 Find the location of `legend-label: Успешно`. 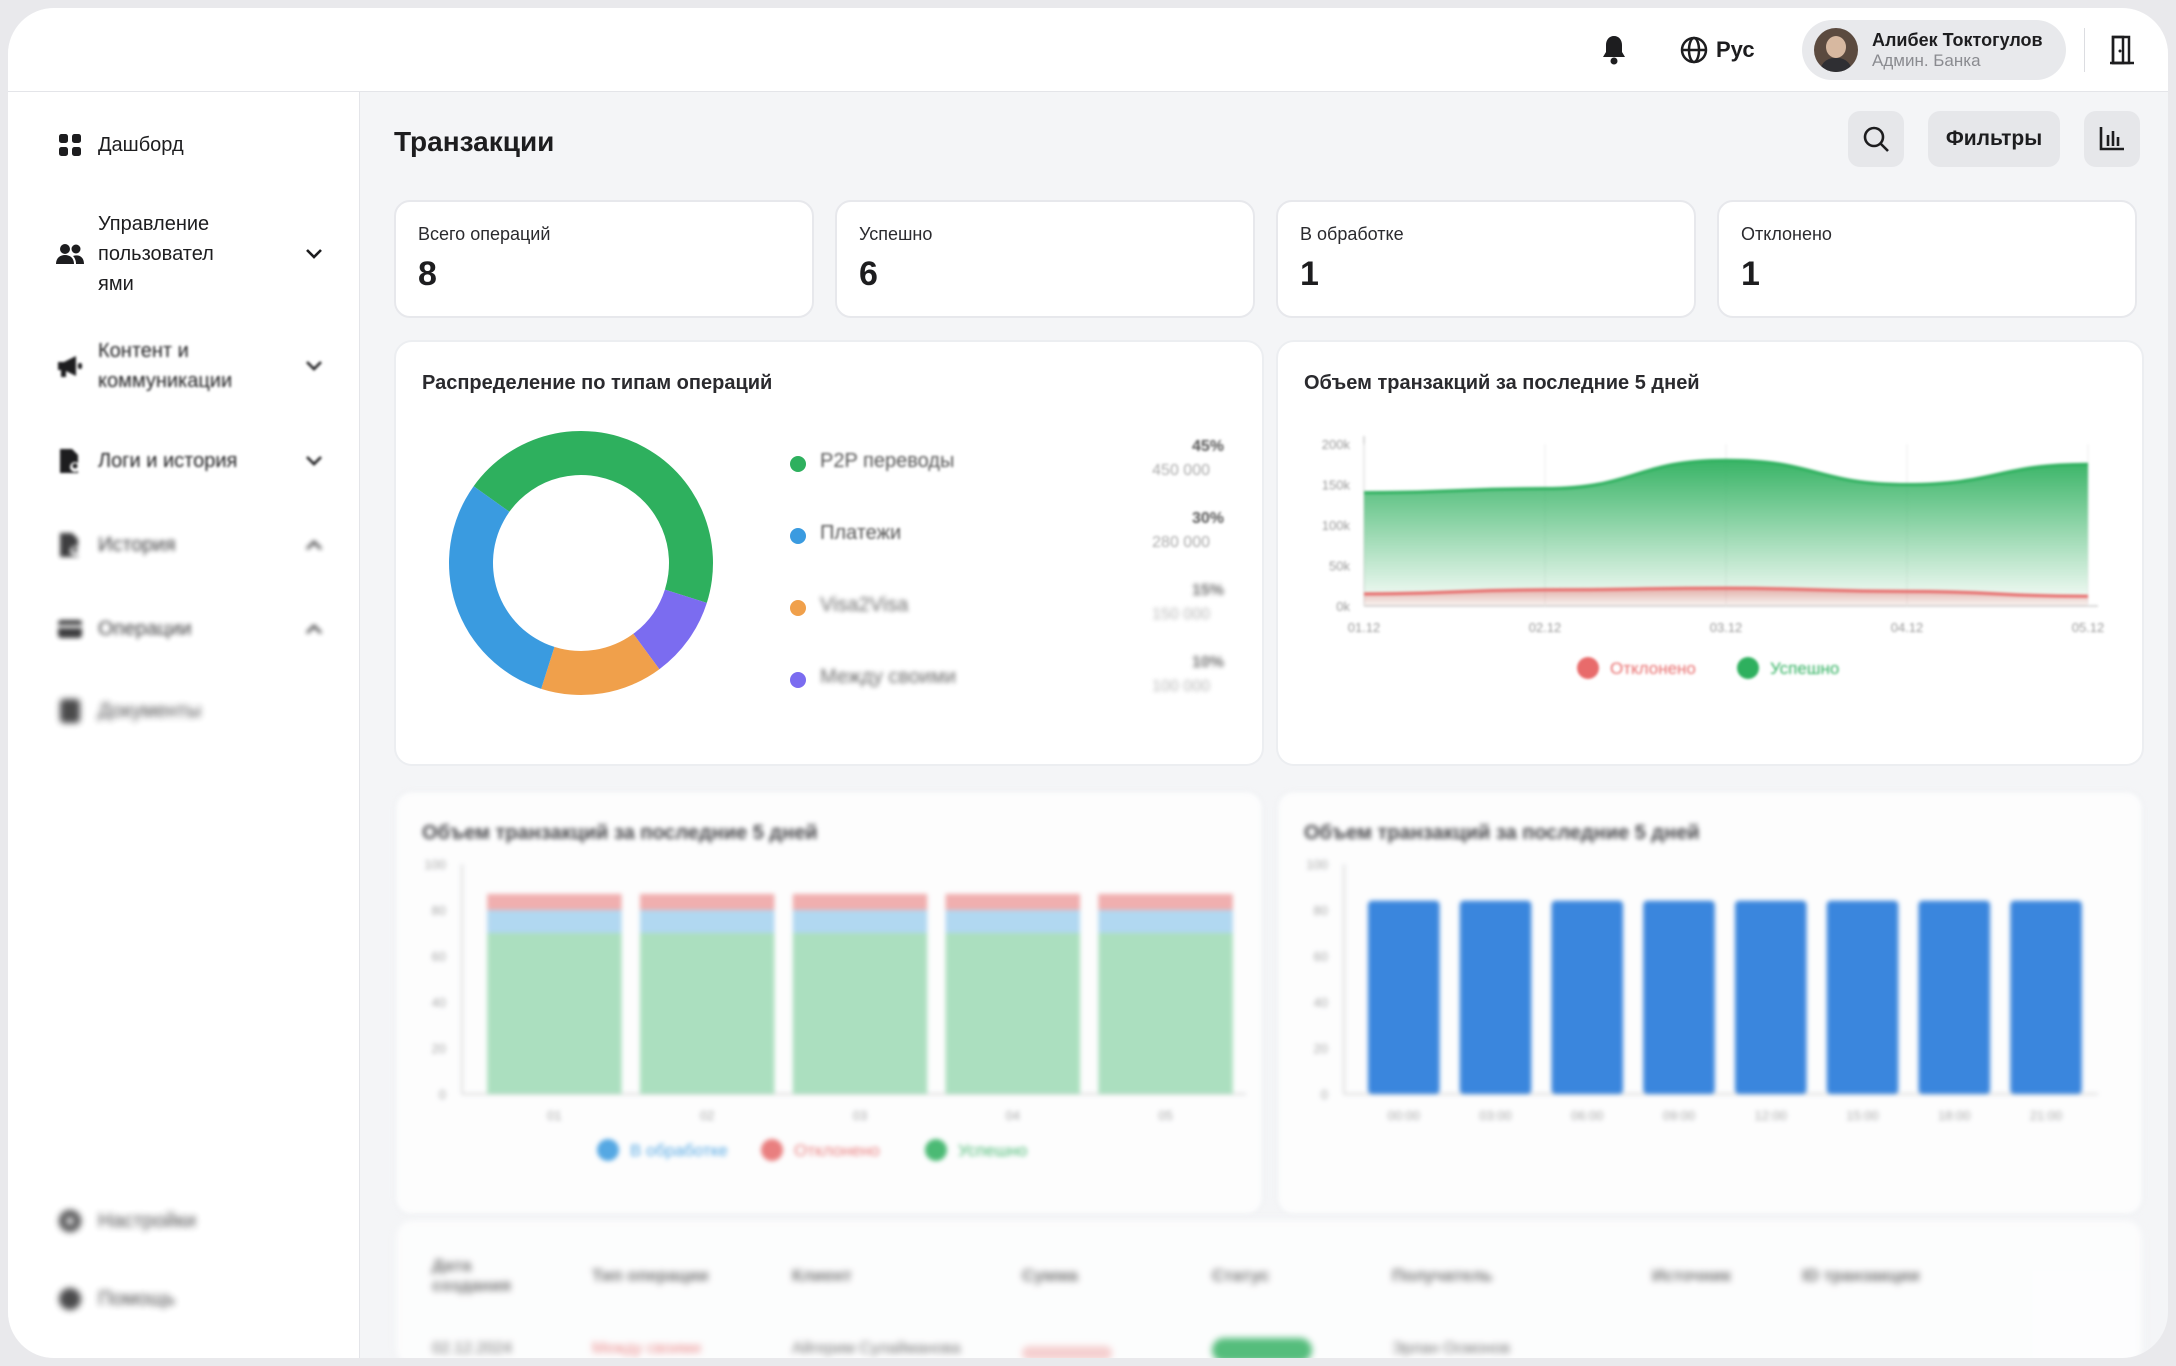

legend-label: Успешно is located at coordinates (1804, 668).